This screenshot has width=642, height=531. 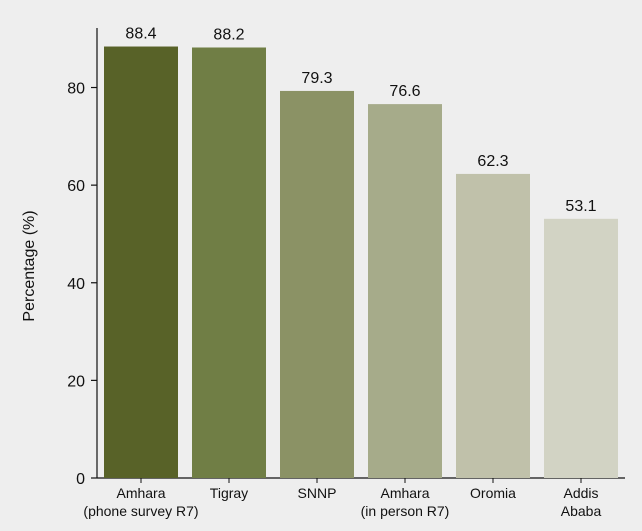 What do you see at coordinates (76, 89) in the screenshot?
I see `y-tick-label: 80` at bounding box center [76, 89].